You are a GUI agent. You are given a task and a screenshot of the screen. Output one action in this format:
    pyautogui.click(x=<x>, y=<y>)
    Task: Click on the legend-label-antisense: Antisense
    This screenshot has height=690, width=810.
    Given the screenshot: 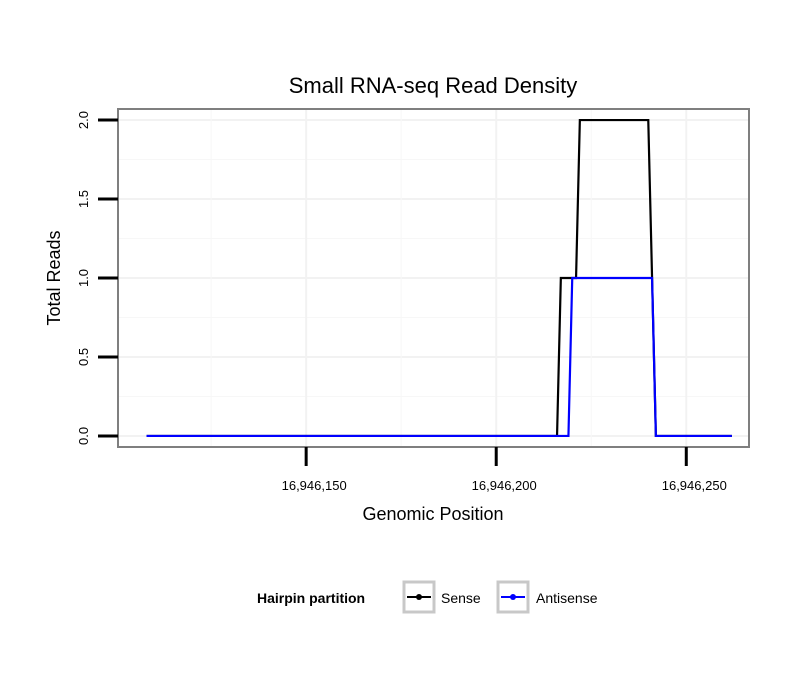 What is the action you would take?
    pyautogui.click(x=567, y=598)
    